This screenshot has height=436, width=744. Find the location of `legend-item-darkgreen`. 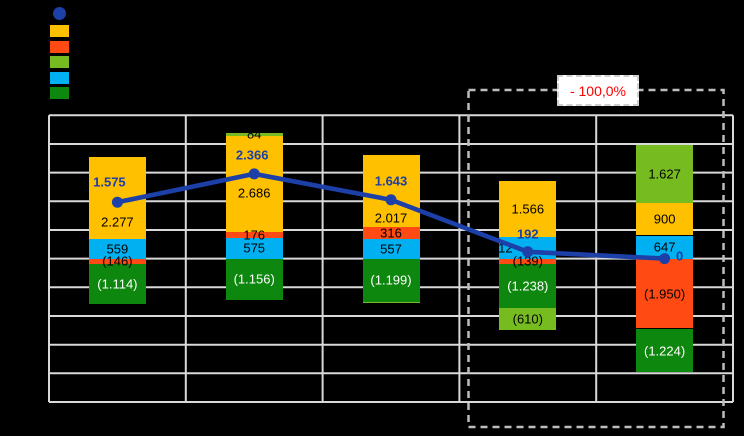

legend-item-darkgreen is located at coordinates (62, 93).